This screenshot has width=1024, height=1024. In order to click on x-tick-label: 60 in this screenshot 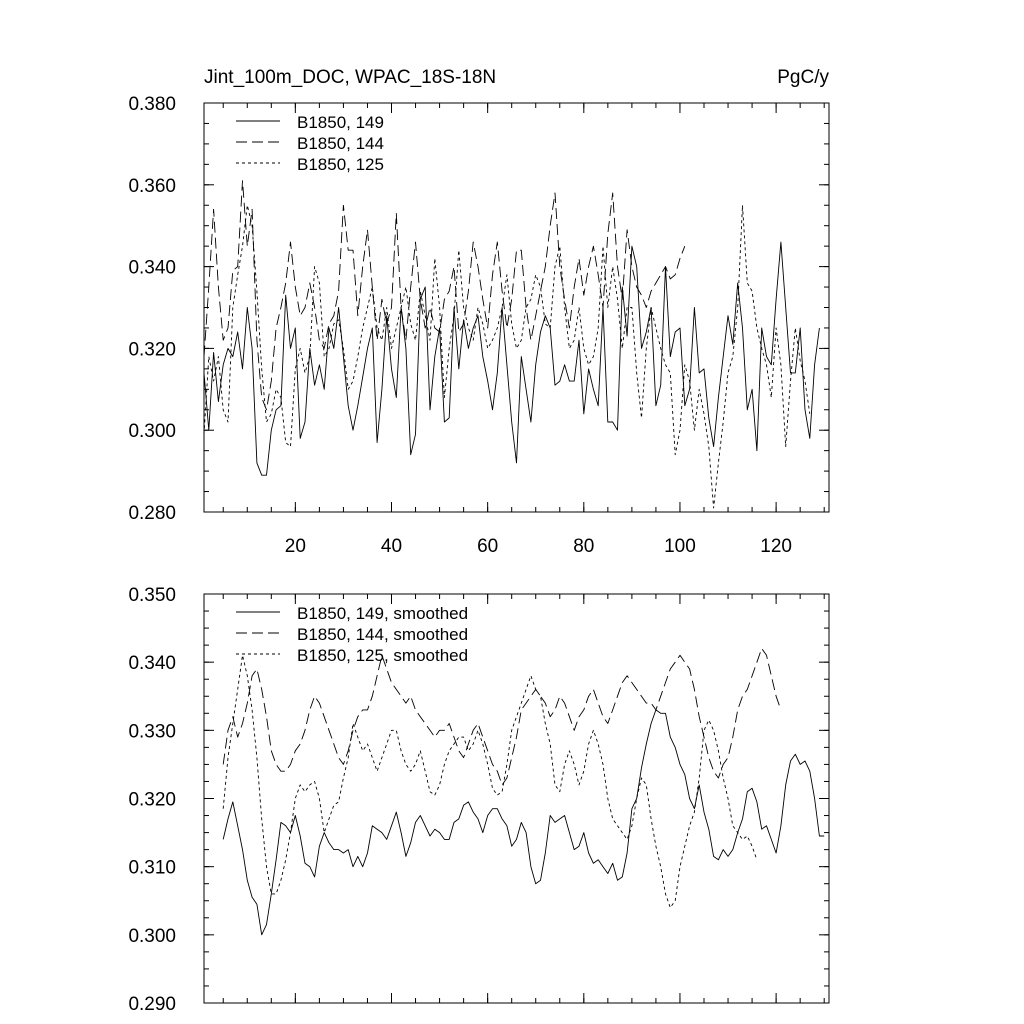, I will do `click(487, 546)`.